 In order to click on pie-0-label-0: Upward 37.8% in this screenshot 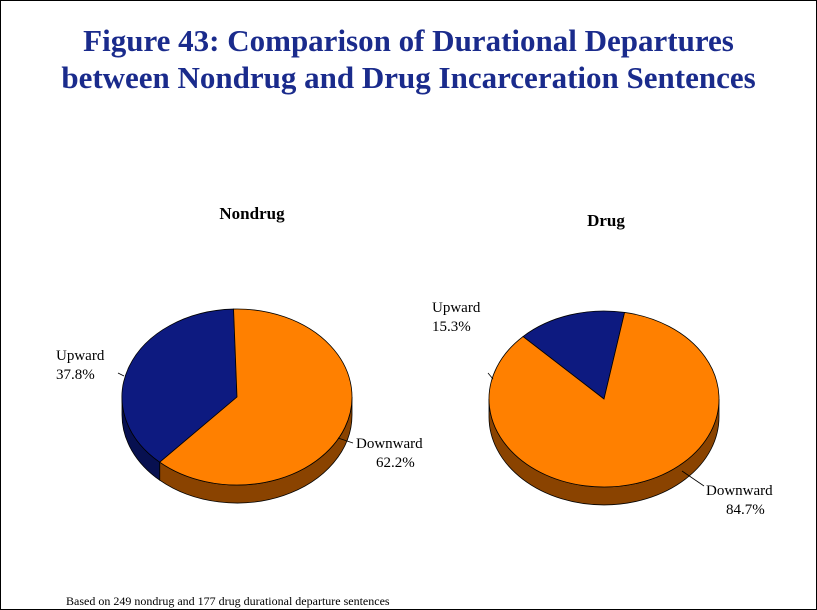, I will do `click(80, 365)`.